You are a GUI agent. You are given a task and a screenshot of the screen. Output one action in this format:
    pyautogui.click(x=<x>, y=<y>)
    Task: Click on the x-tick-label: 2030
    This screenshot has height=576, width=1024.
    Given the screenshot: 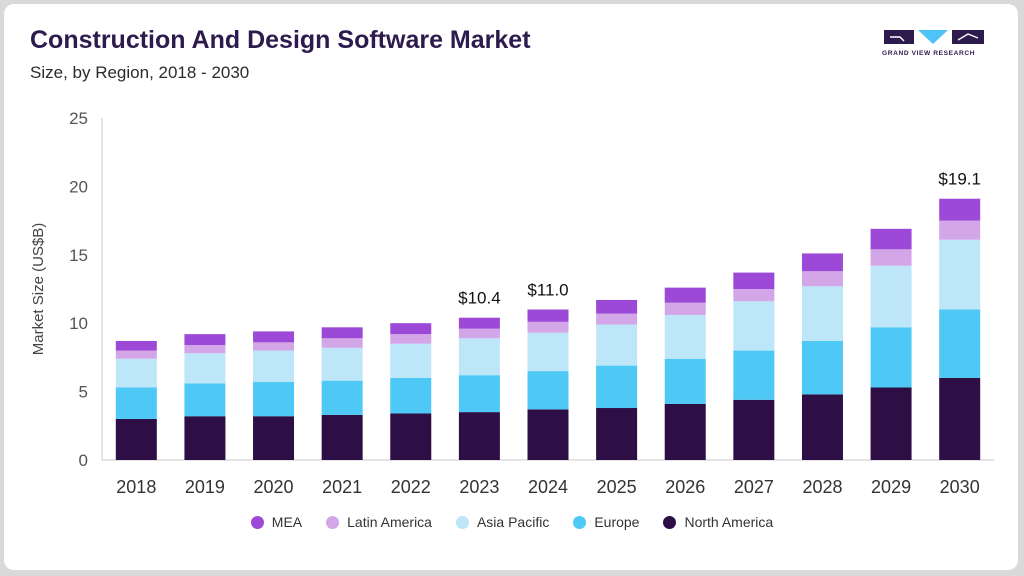 What is the action you would take?
    pyautogui.click(x=960, y=487)
    